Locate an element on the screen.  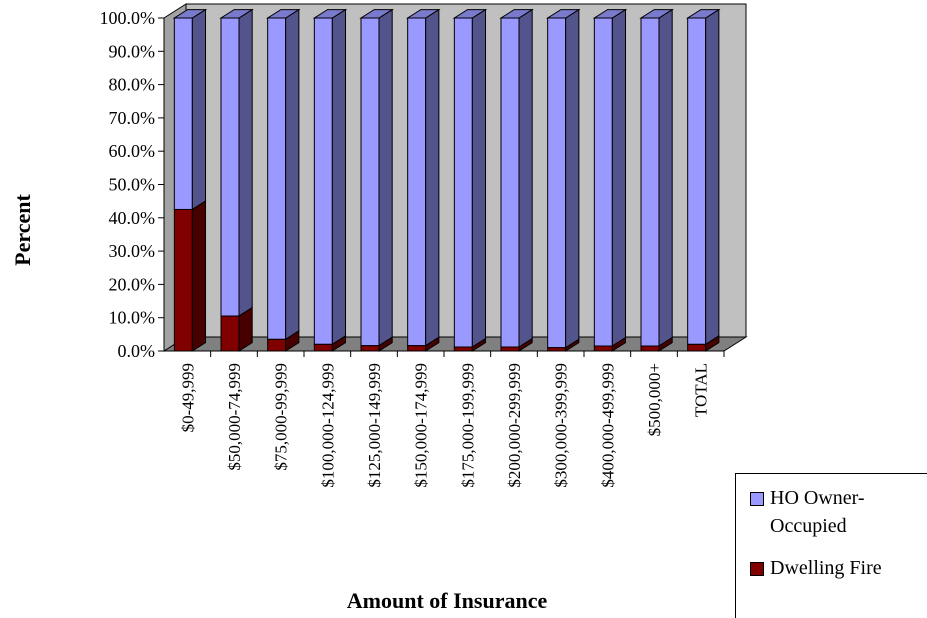
legend: HO Owner- Occupied Dwelling Fire is located at coordinates (831, 545).